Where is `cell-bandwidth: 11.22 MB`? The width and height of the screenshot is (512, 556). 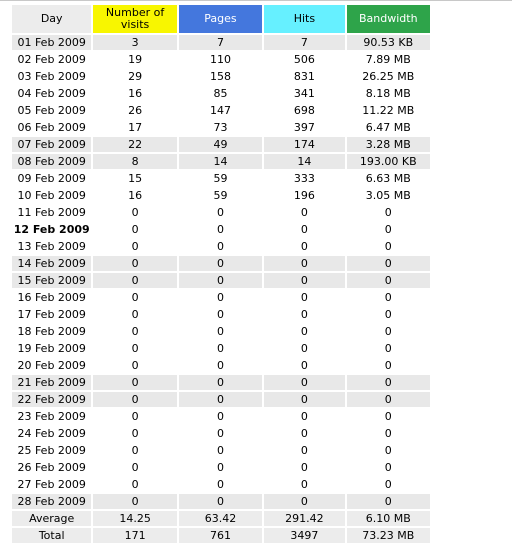 cell-bandwidth: 11.22 MB is located at coordinates (388, 110).